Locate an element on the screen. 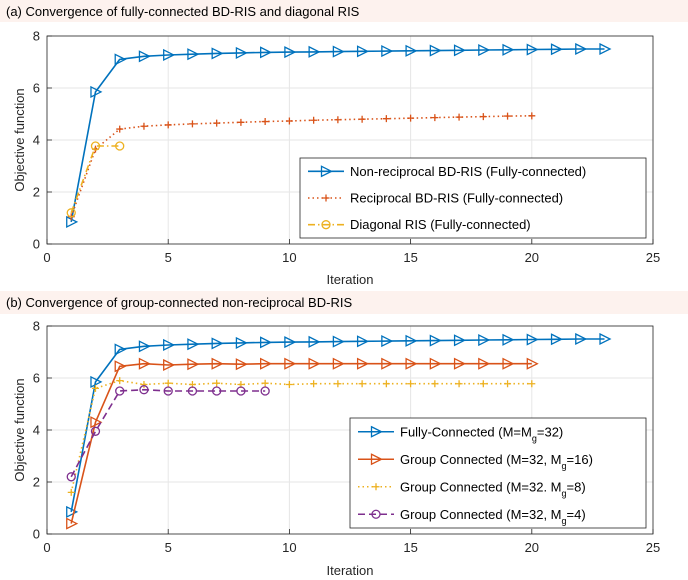 This screenshot has height=580, width=688. panel-b-legend-label: Group Connected (M=32, Mg=16) is located at coordinates (496, 461).